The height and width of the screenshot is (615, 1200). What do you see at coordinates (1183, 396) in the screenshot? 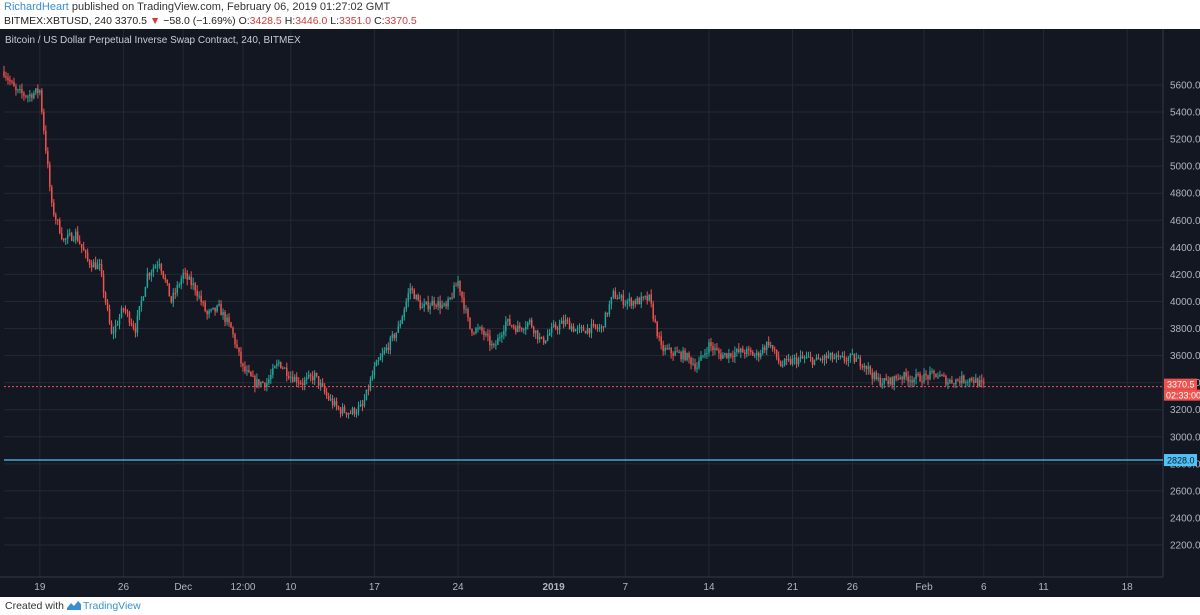
I see `countdown-label: 02:33:00` at bounding box center [1183, 396].